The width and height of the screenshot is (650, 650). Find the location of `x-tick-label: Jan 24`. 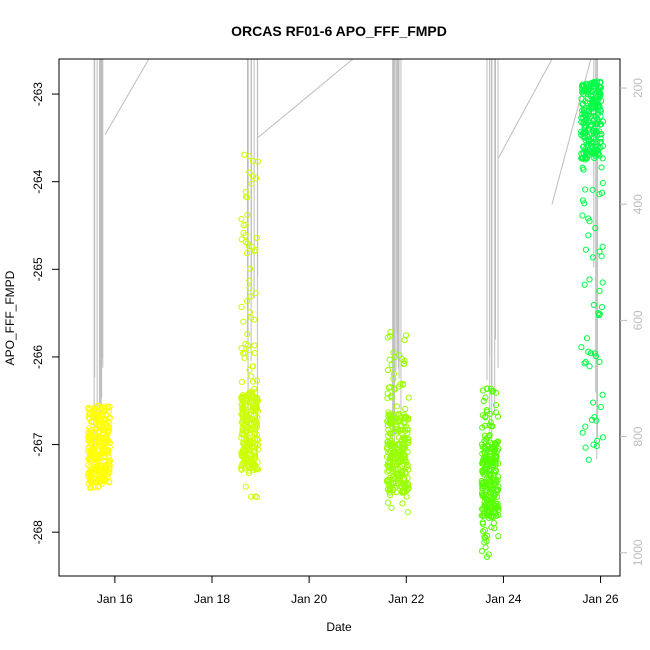

x-tick-label: Jan 24 is located at coordinates (503, 599).